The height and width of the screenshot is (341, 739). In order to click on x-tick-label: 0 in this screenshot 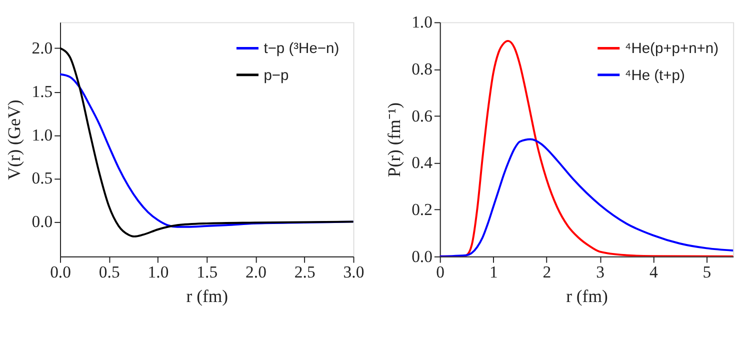, I will do `click(440, 272)`.